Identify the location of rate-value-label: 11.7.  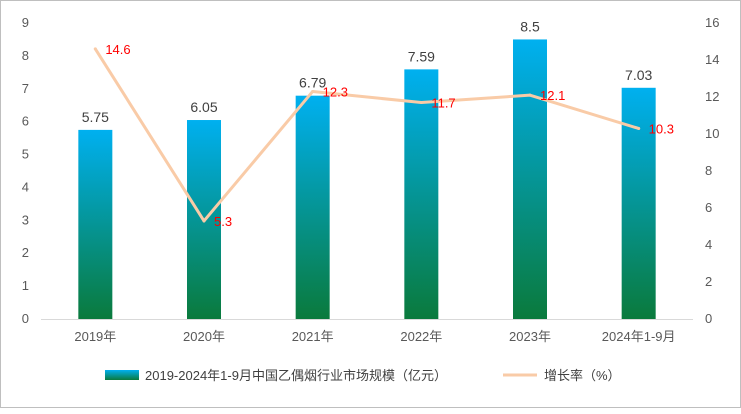
(443, 103).